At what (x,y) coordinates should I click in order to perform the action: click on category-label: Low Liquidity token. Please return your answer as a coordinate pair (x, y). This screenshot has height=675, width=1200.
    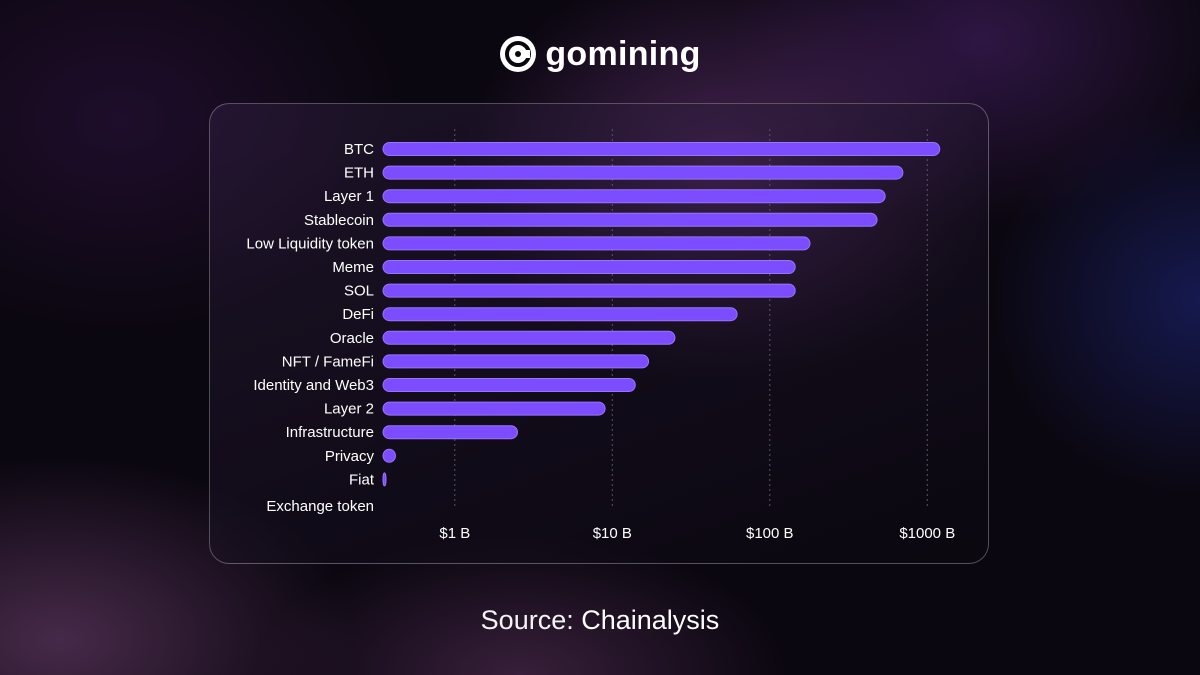
    Looking at the image, I should click on (310, 243).